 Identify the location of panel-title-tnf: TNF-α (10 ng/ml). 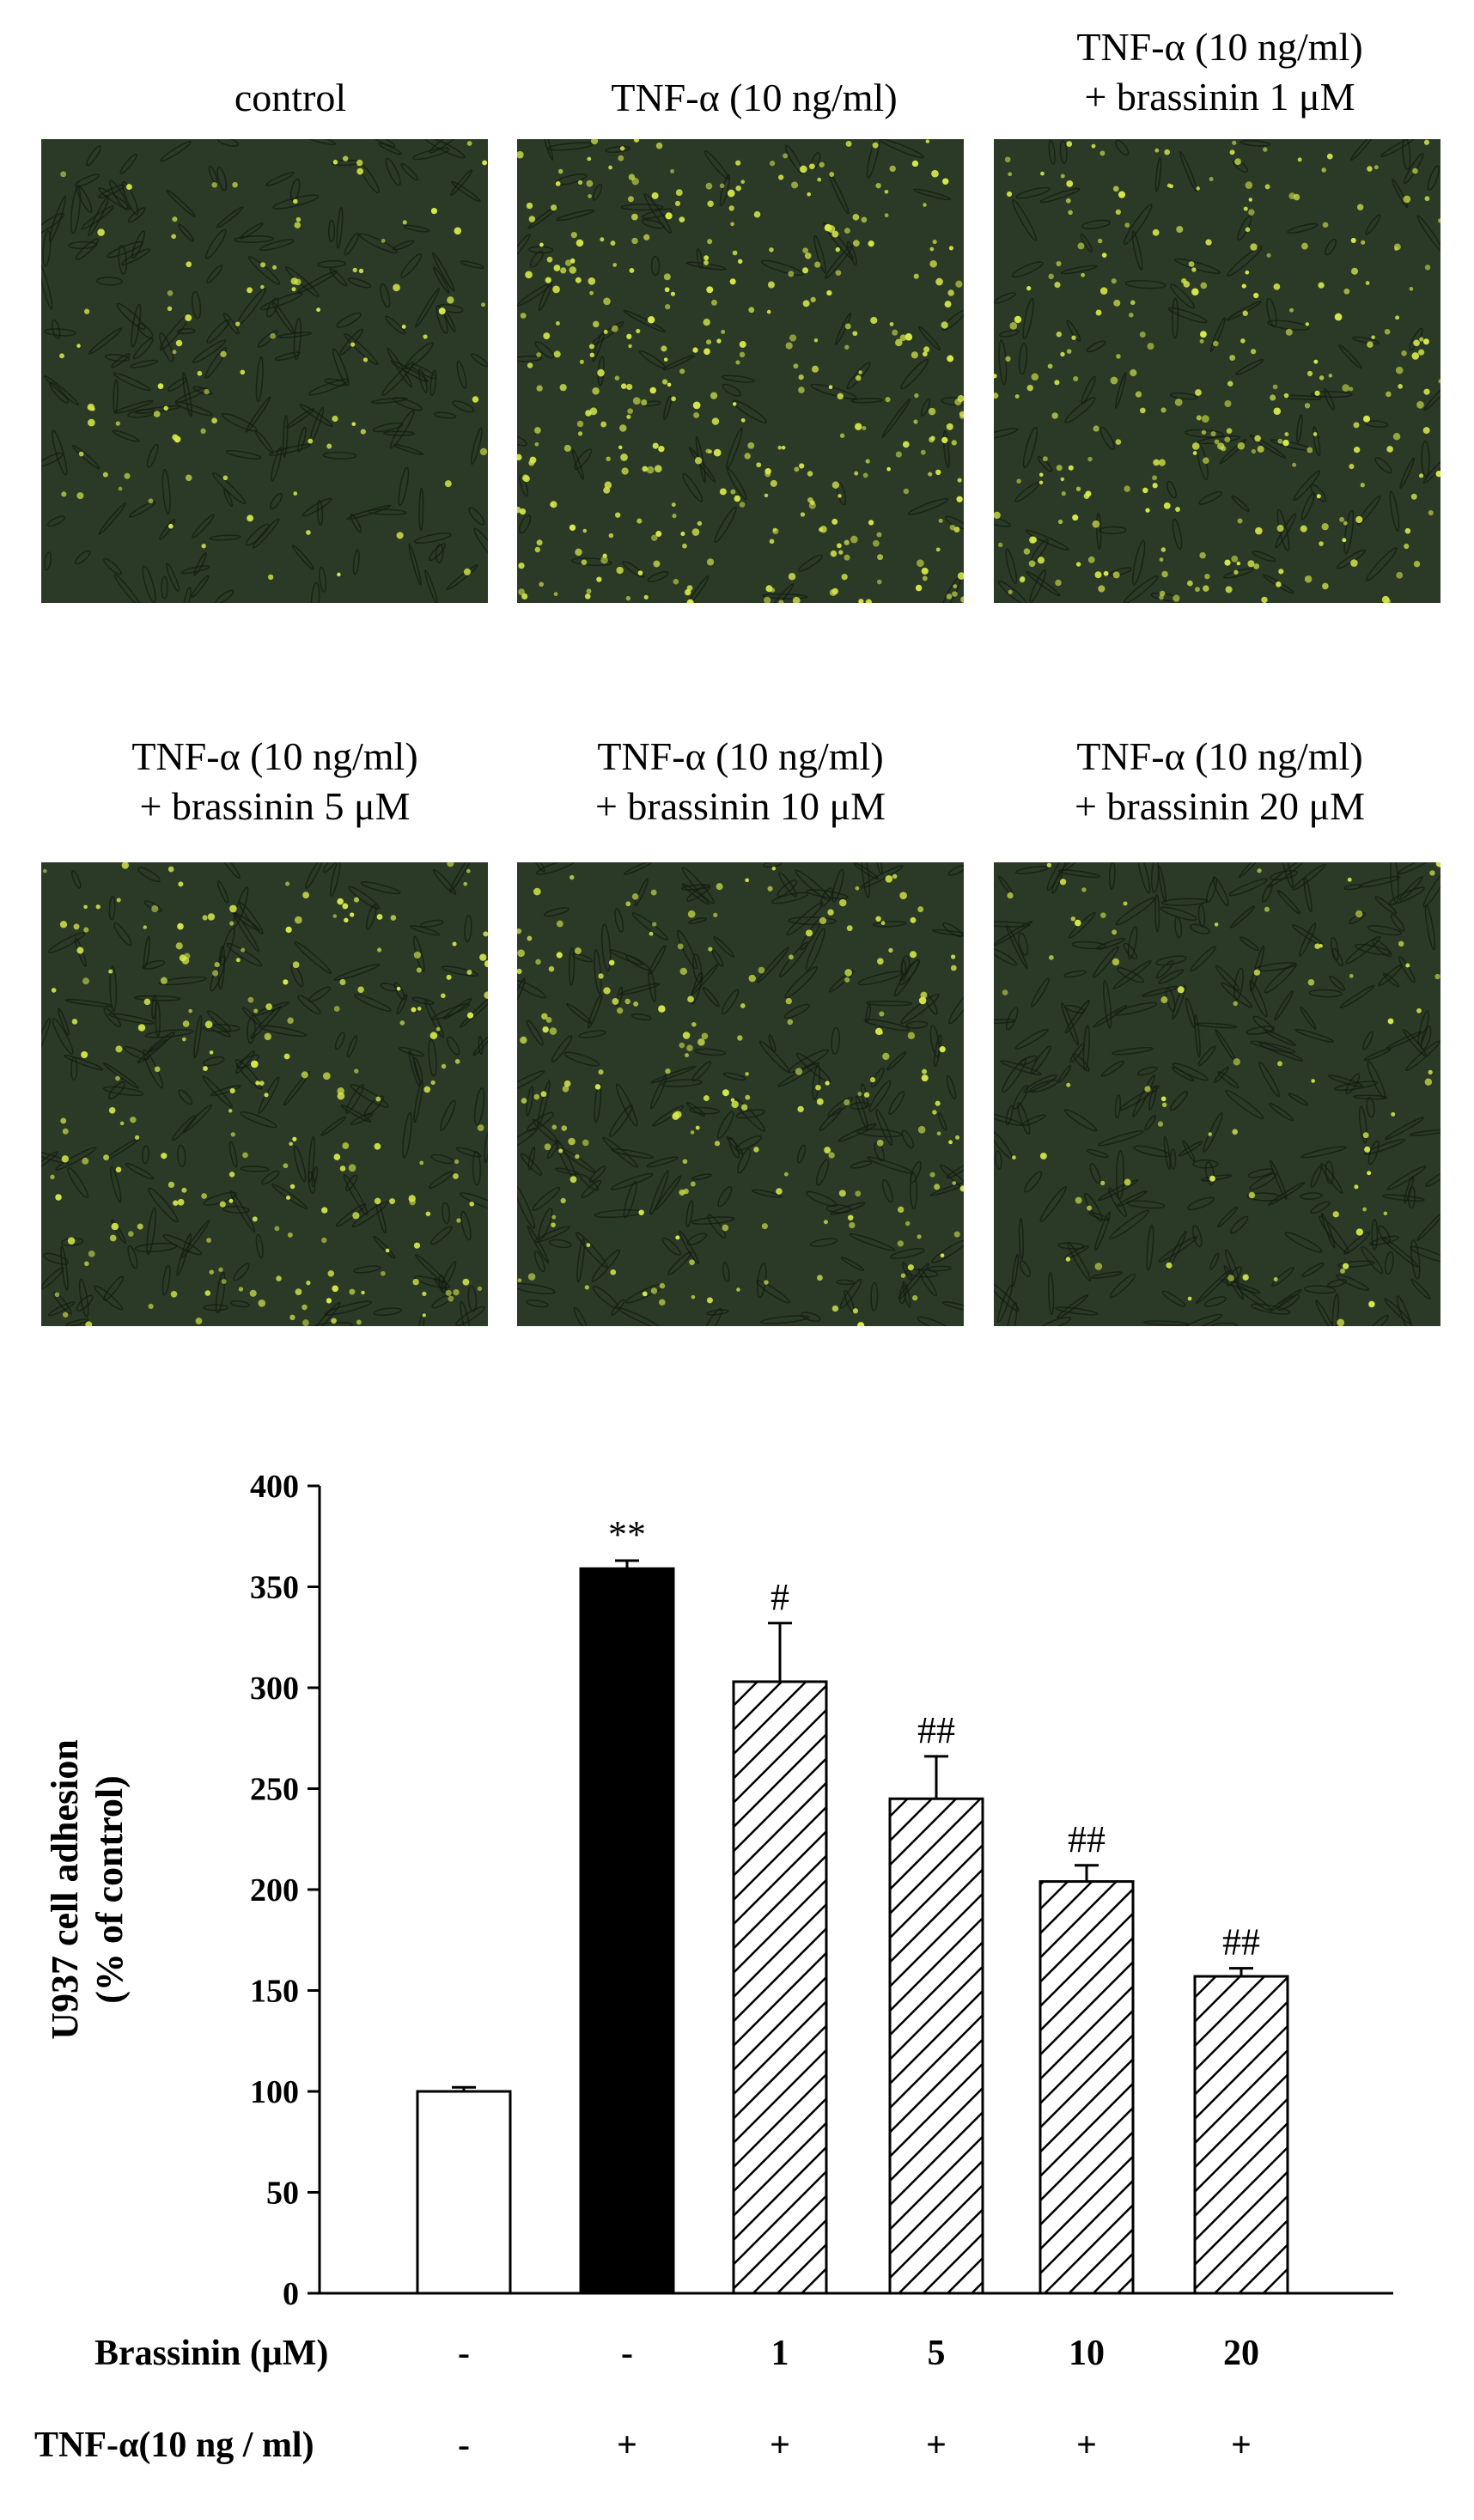
(754, 98).